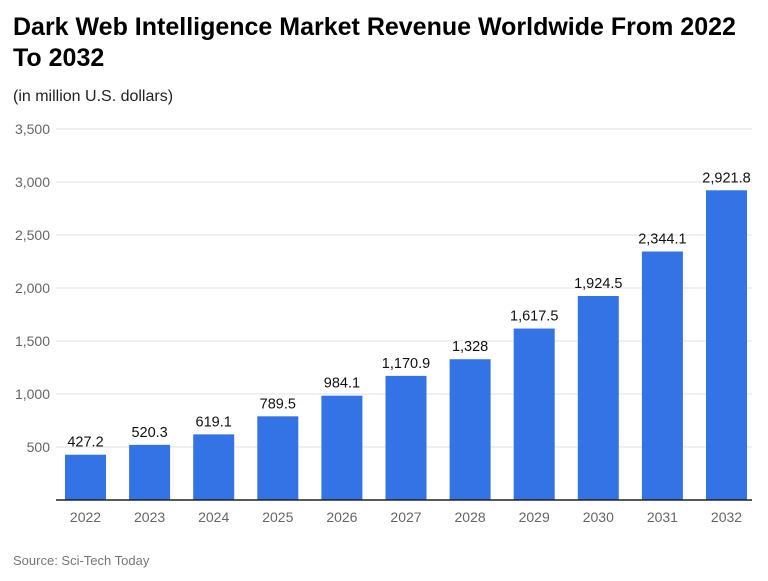  I want to click on bar-2022, so click(85, 477).